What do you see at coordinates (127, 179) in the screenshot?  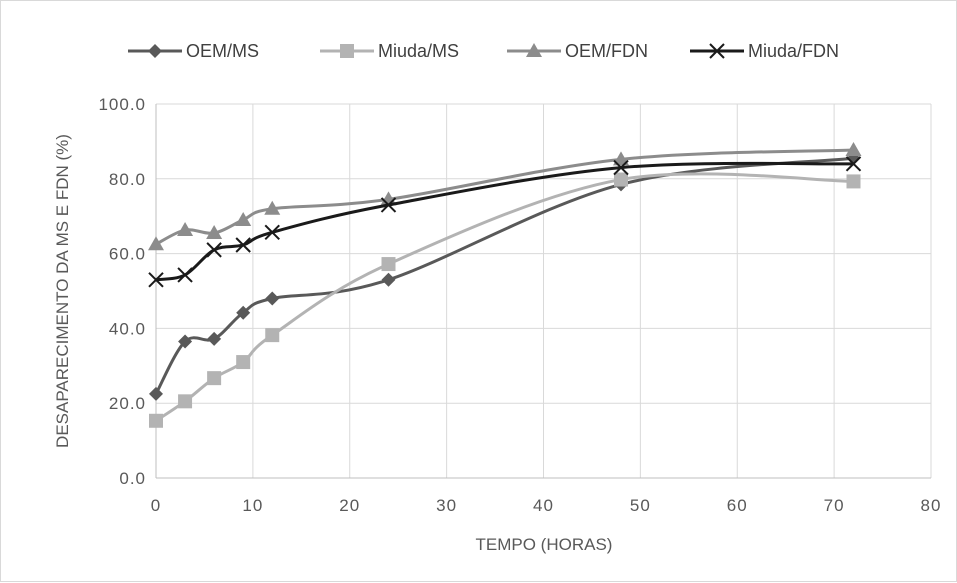 I see `y-tick-label: 80.0` at bounding box center [127, 179].